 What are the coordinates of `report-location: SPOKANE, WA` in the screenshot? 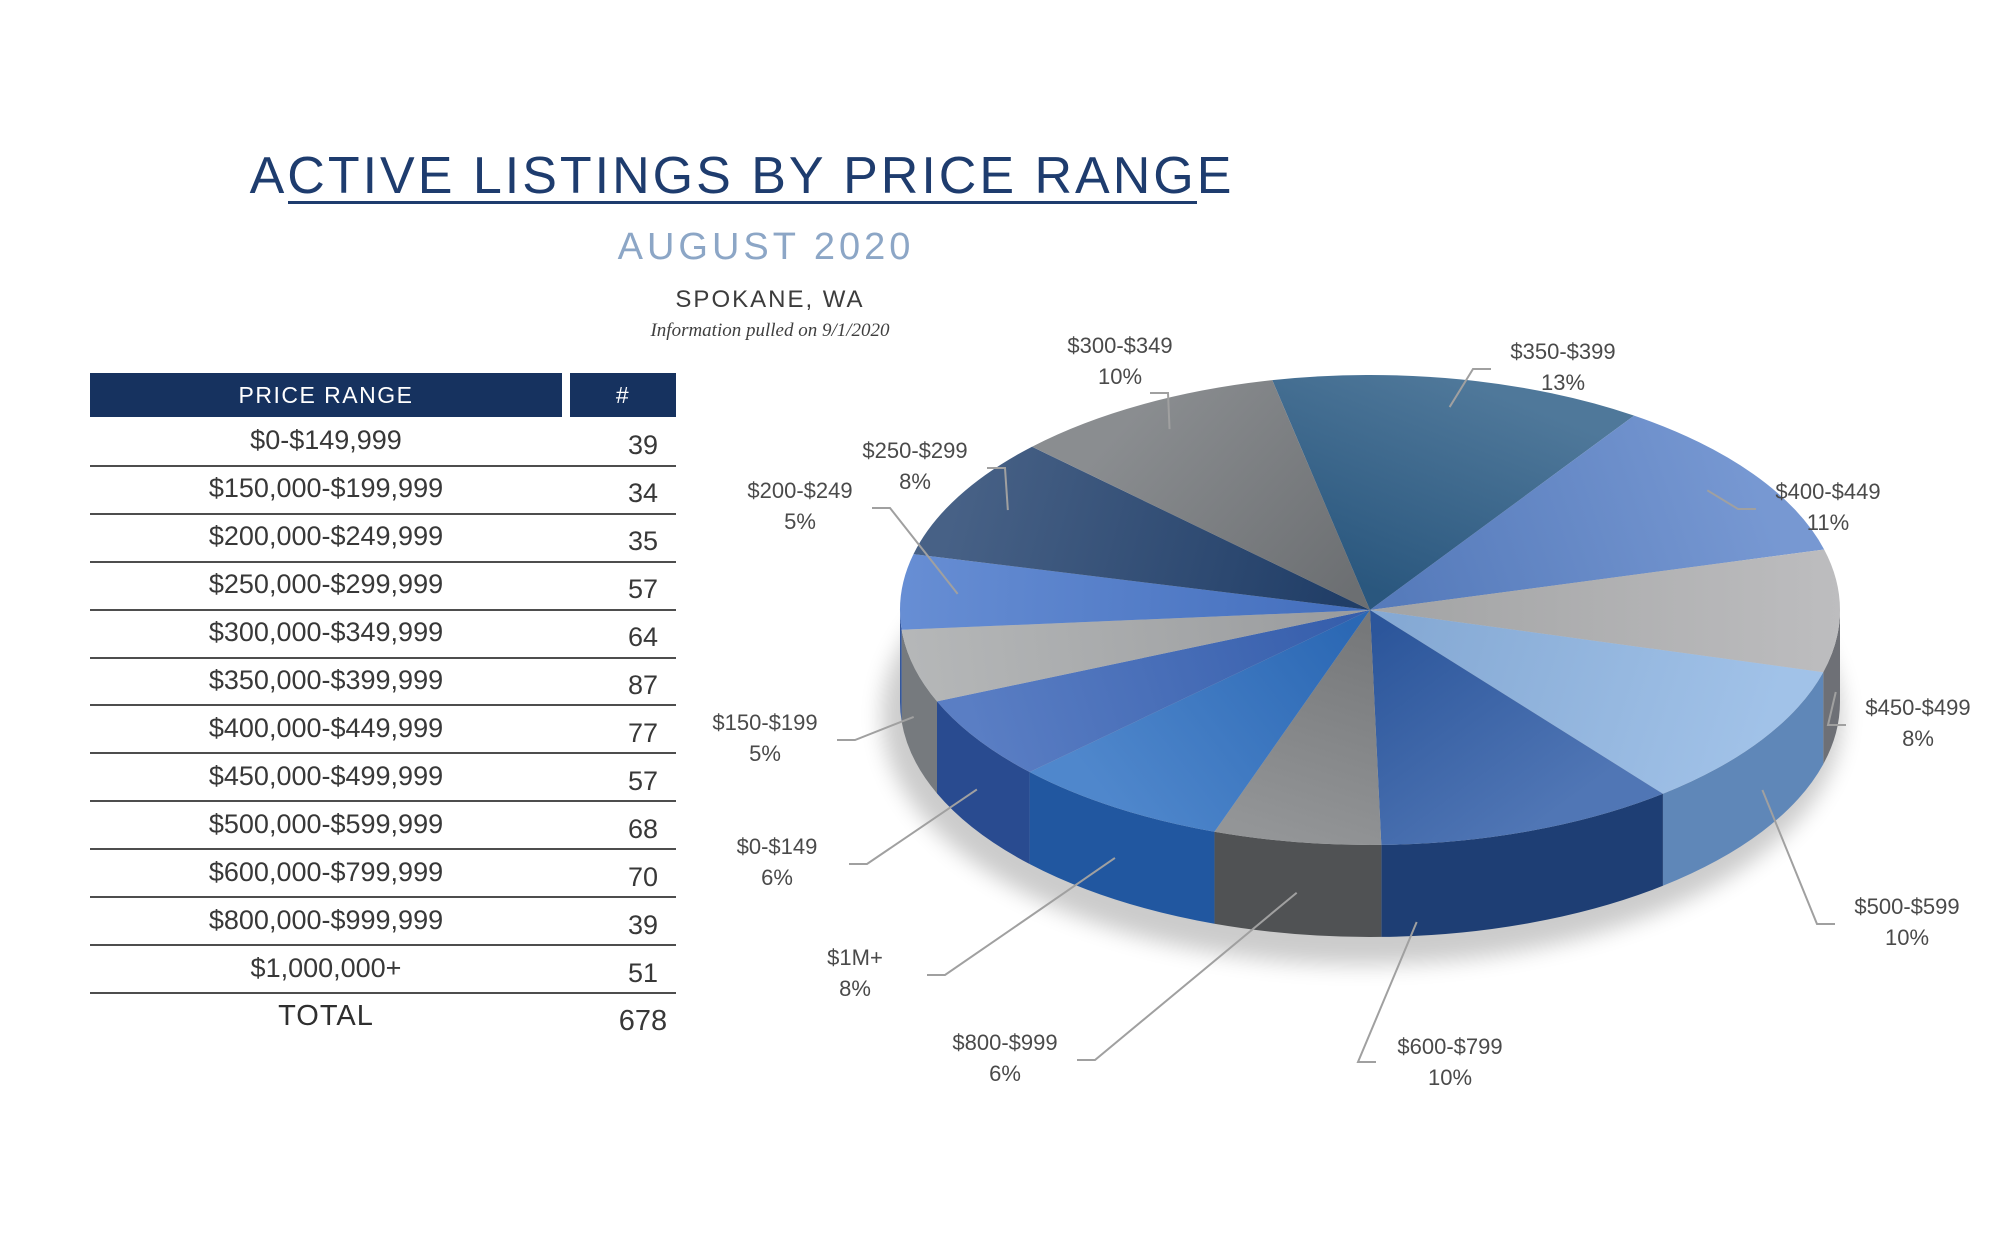 It's located at (770, 299).